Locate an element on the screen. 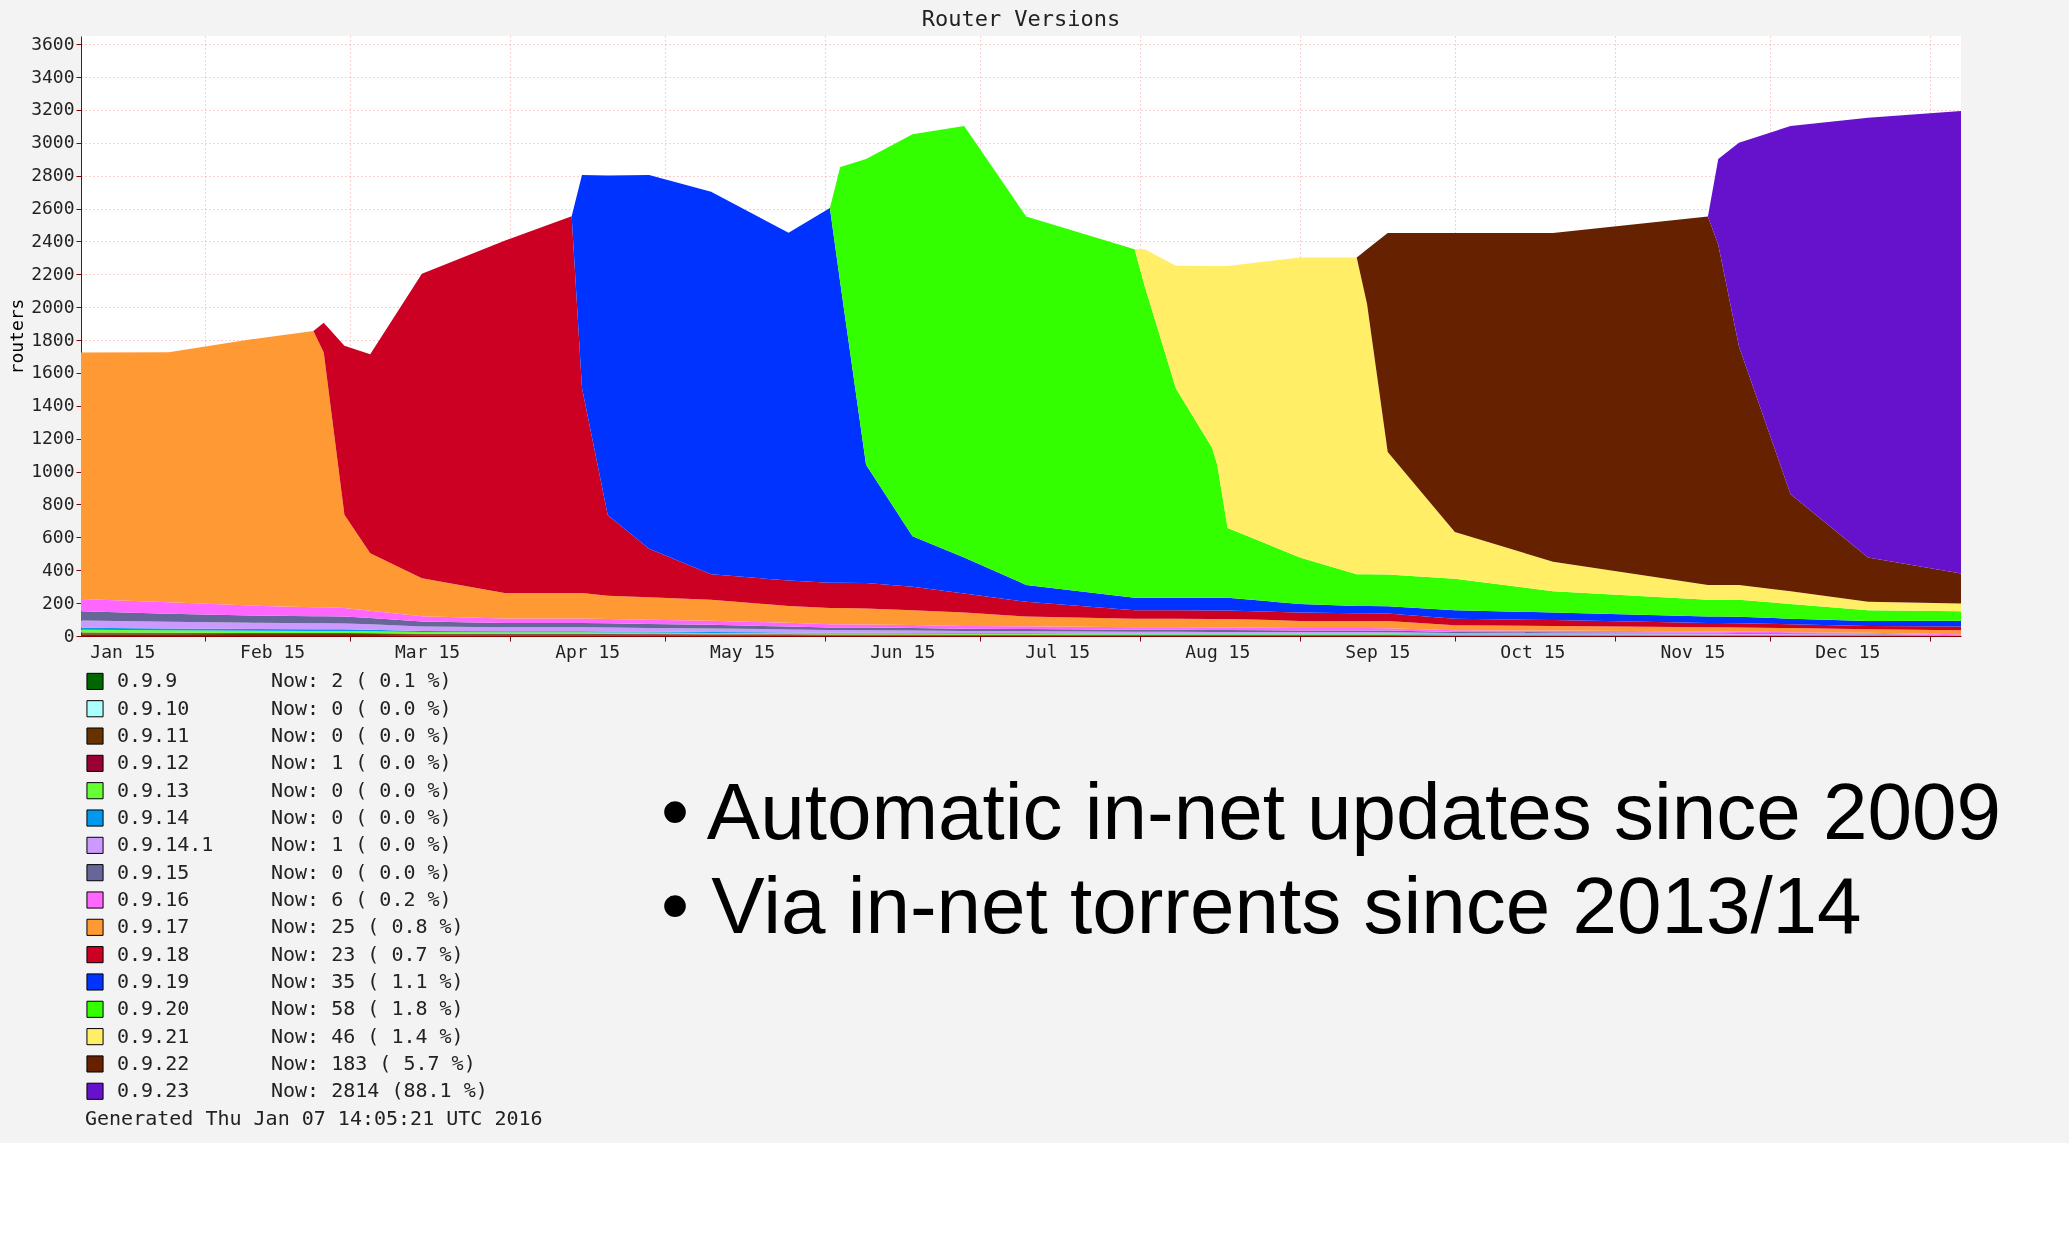 The image size is (2071, 1245). y-tick-label: 0 is located at coordinates (69, 635).